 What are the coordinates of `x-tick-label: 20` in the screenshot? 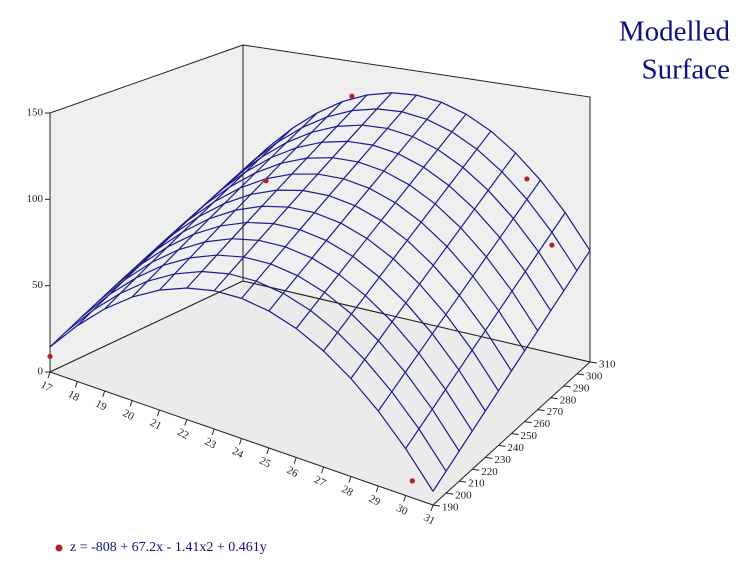 It's located at (129, 415).